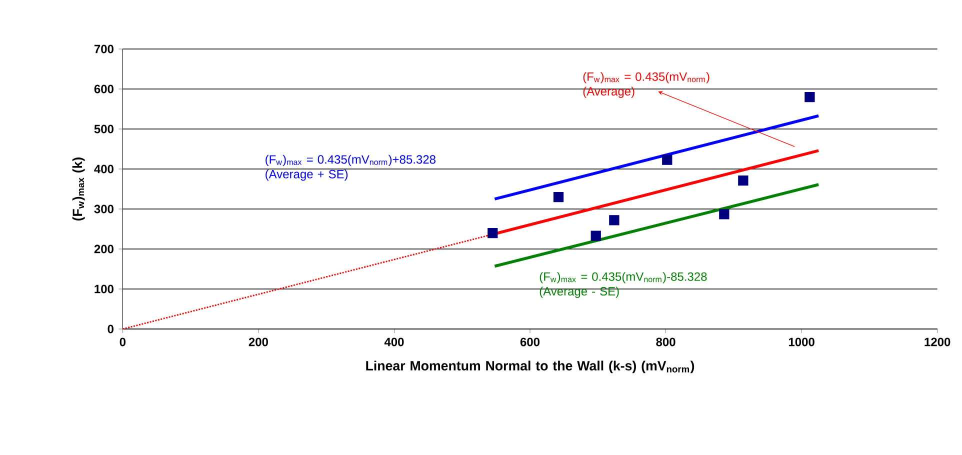  I want to click on text: (F$_{w}$)$_{max}$ = 0.435(mV$_{norm}$)-85.328 (Average - SE), so click(623, 285).